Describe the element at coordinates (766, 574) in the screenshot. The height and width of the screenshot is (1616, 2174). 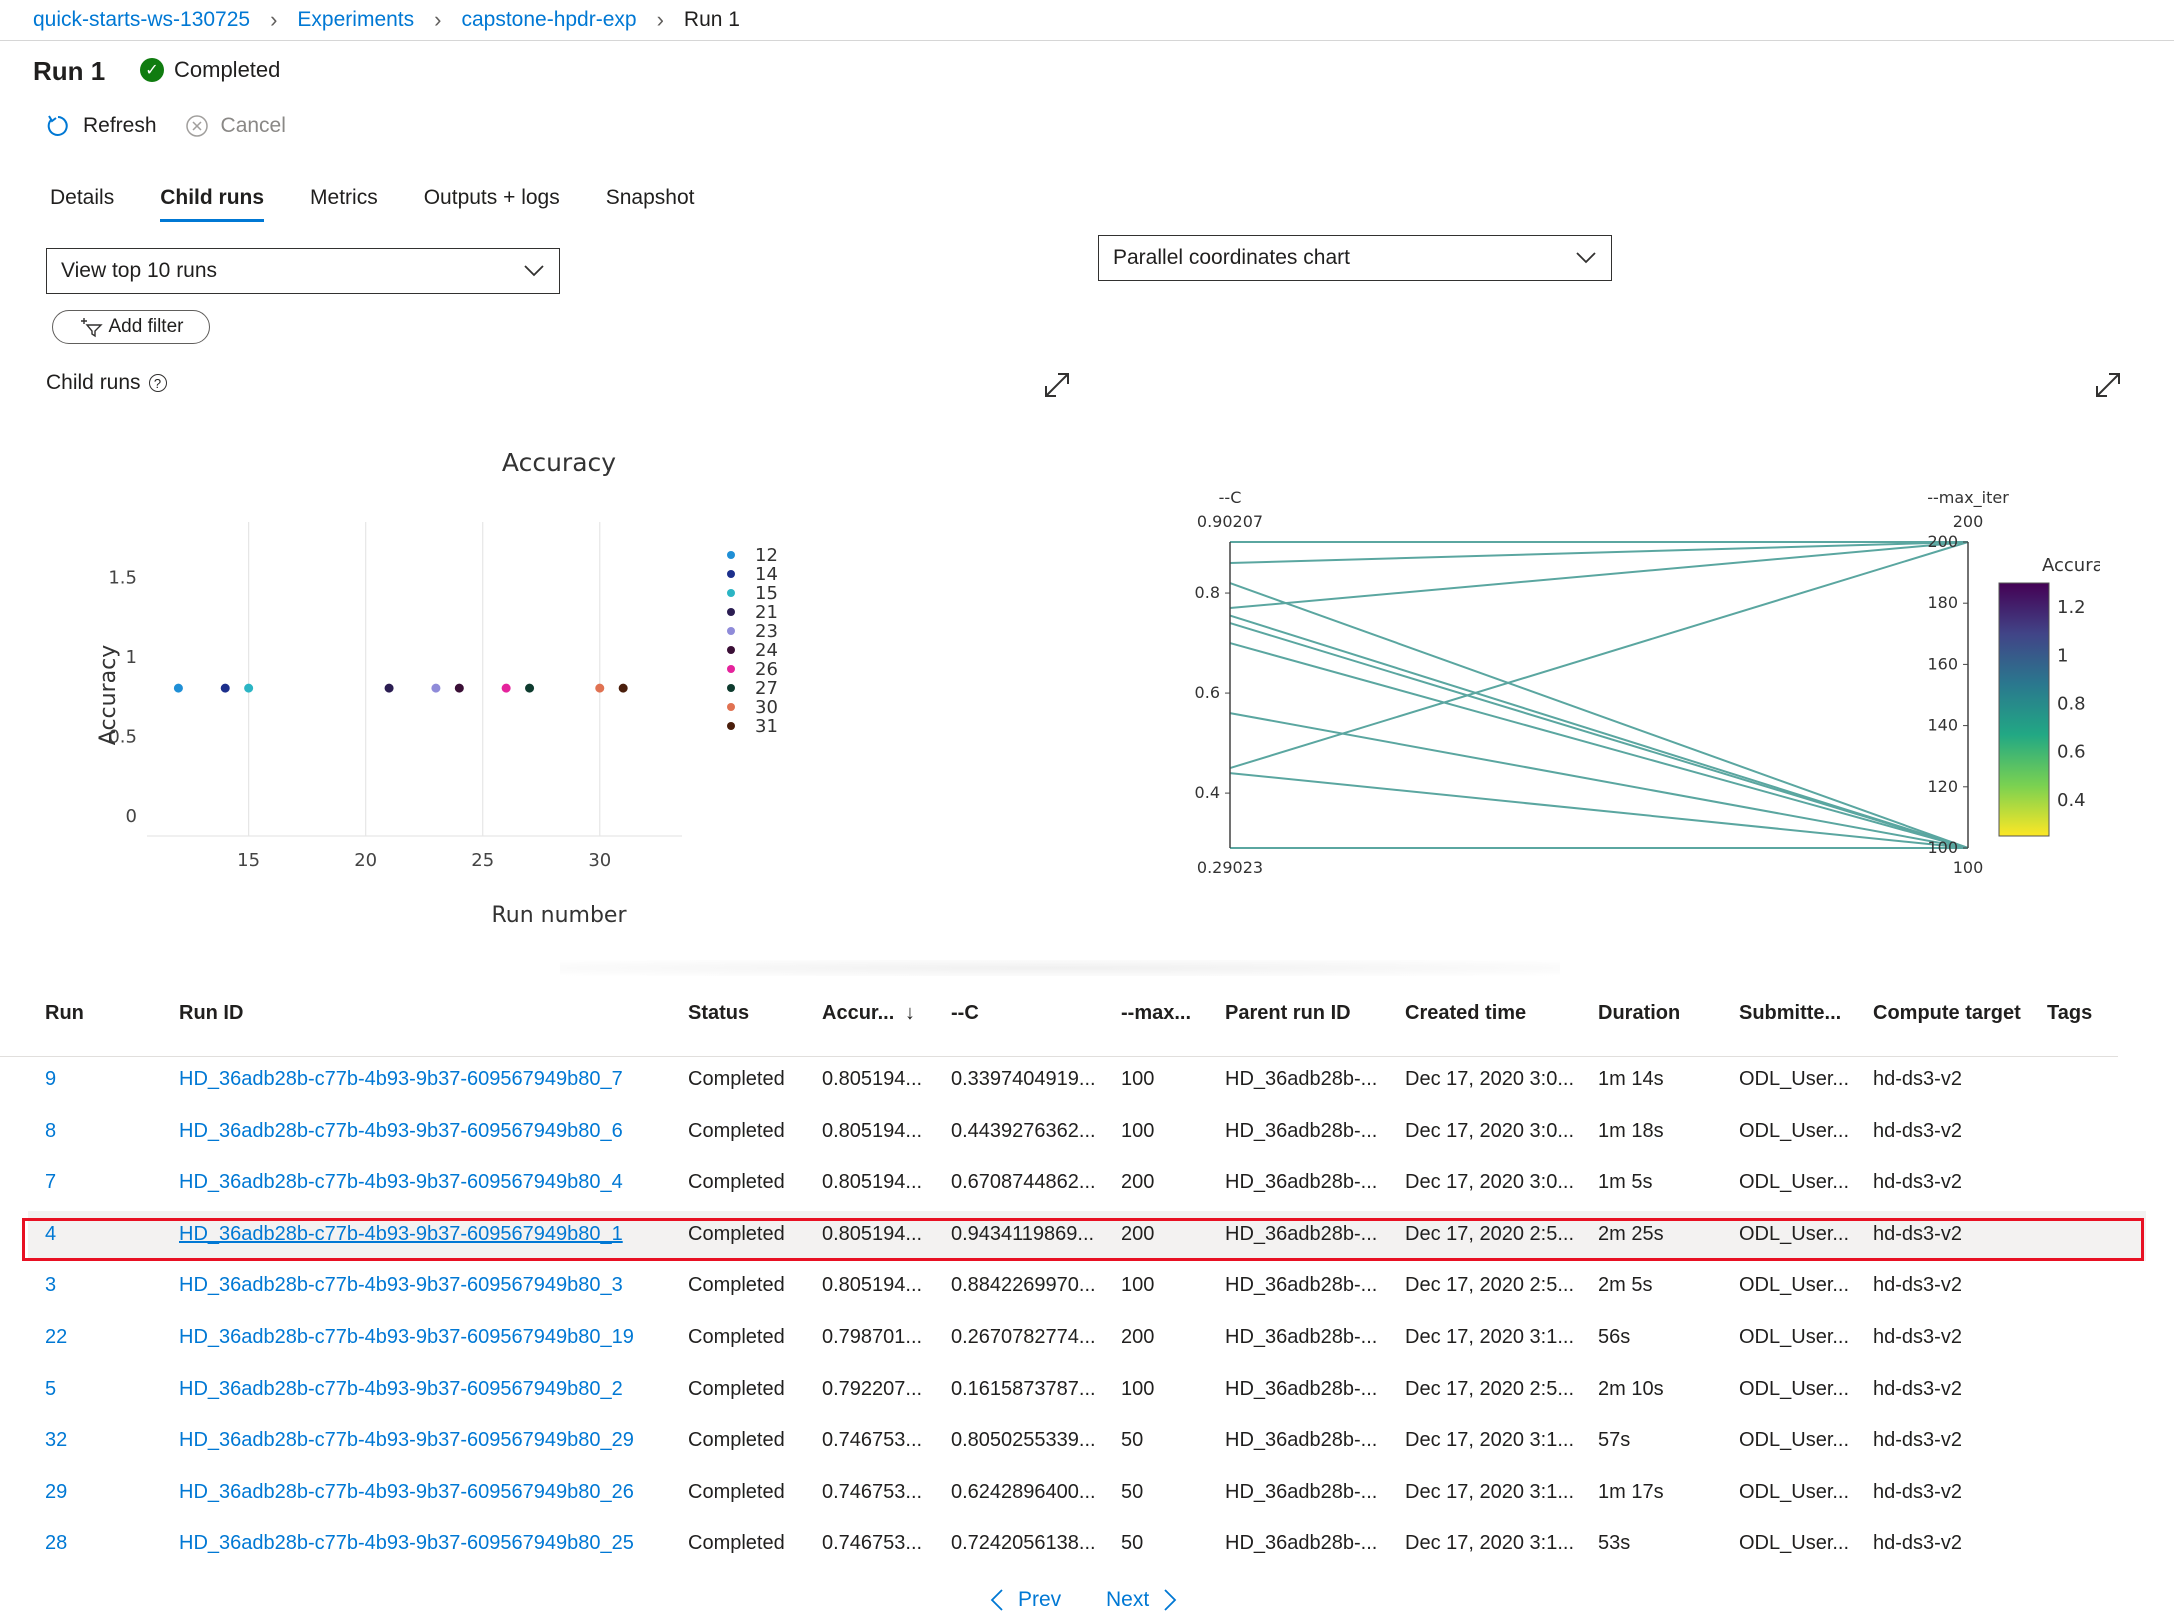
I see `legend-label: 14` at that location.